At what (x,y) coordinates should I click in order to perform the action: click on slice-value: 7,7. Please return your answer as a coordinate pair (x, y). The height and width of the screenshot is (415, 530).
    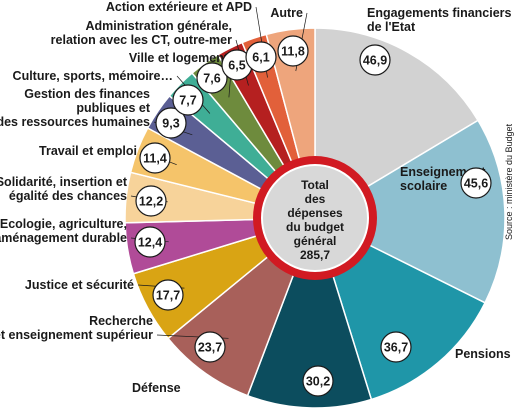
    Looking at the image, I should click on (187, 101).